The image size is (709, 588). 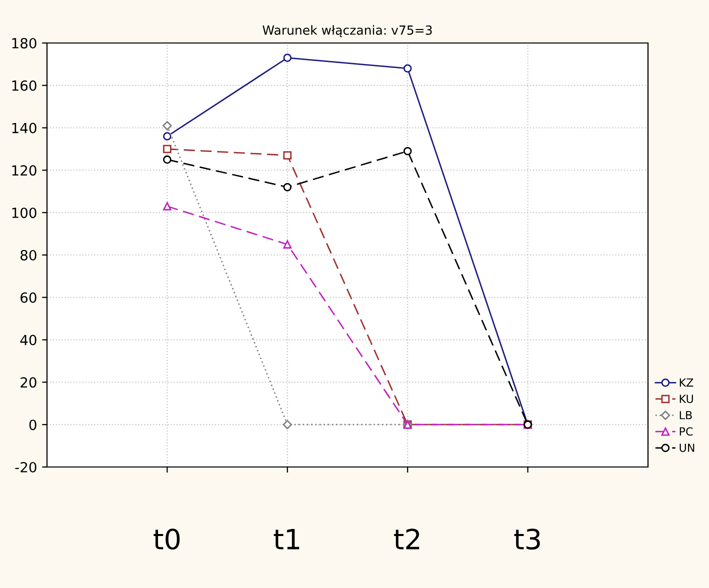 I want to click on legend-label: LB, so click(x=686, y=415).